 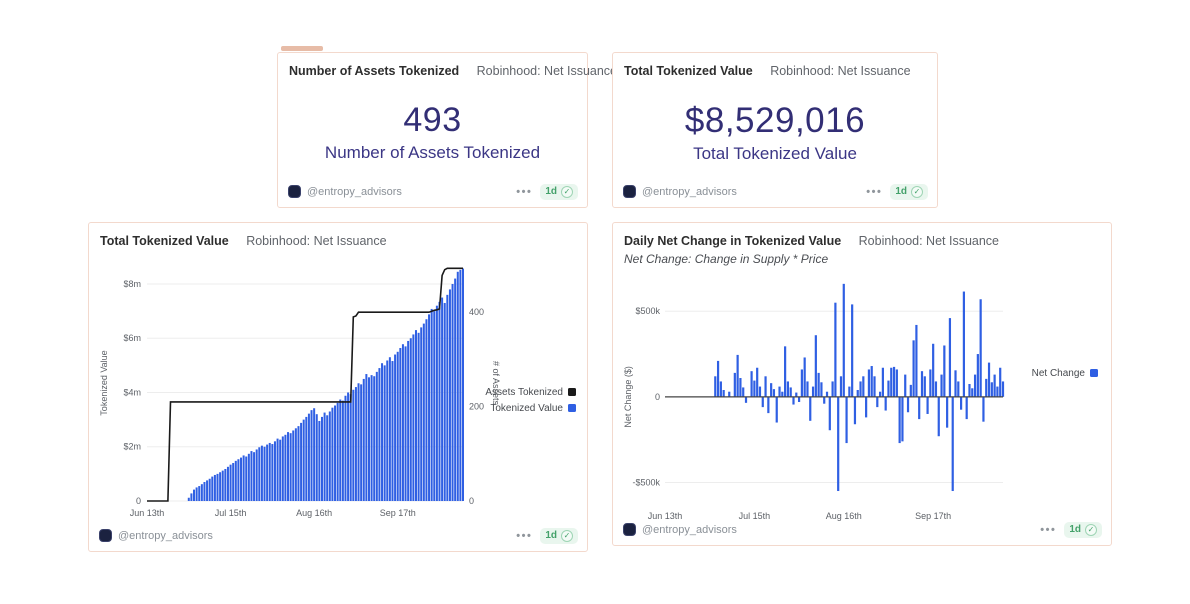 I want to click on svg-text: $8m, so click(x=132, y=284).